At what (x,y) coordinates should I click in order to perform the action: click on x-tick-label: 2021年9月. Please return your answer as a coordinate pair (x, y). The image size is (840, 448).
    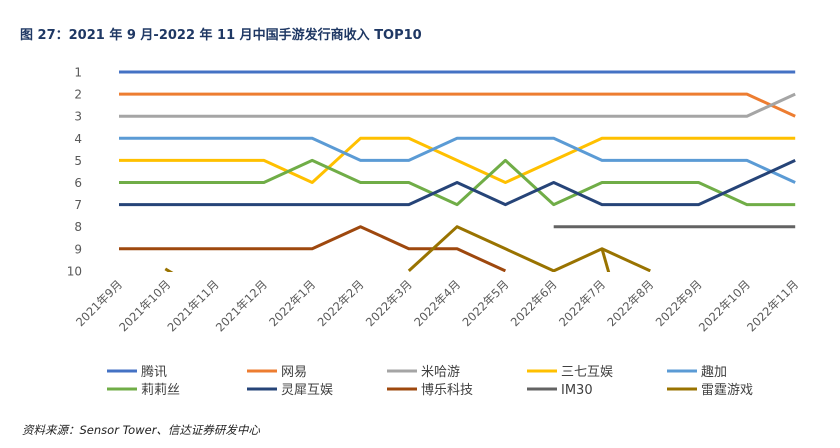
    Looking at the image, I should click on (99, 303).